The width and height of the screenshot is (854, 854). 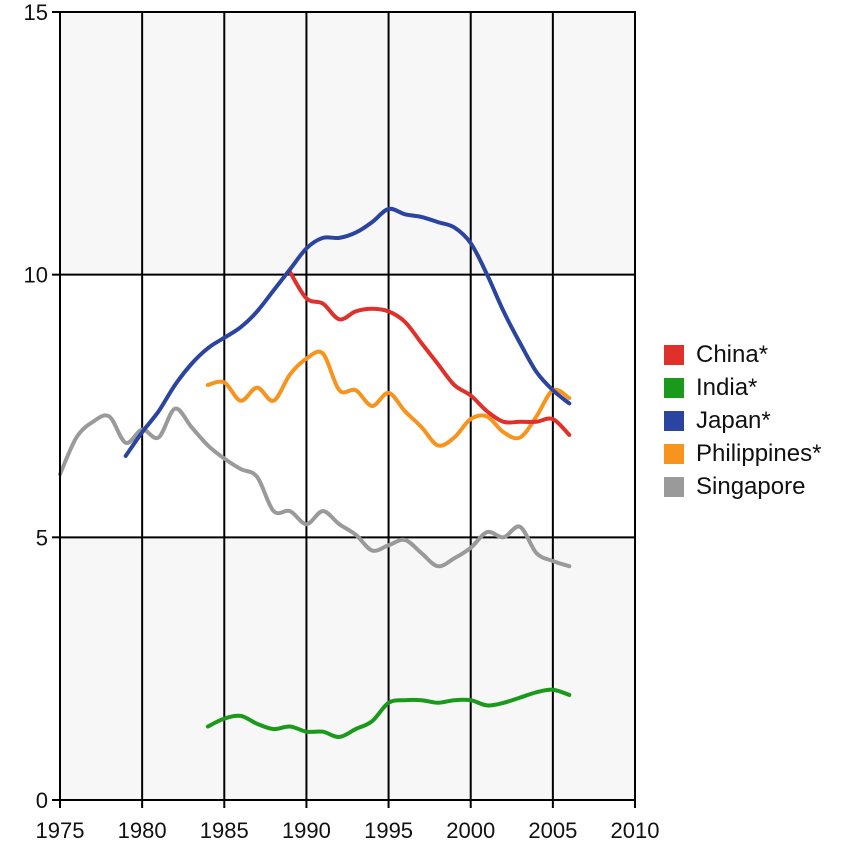 What do you see at coordinates (635, 830) in the screenshot?
I see `x-tick-label-2010: 2010` at bounding box center [635, 830].